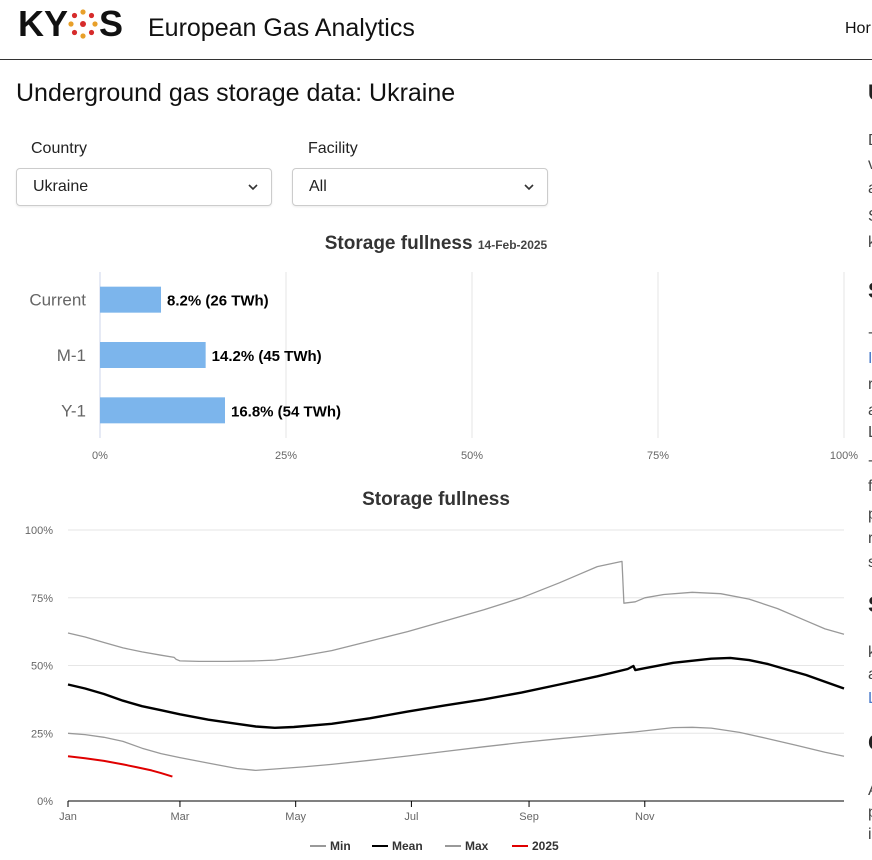  What do you see at coordinates (870, 93) in the screenshot?
I see `right-column-heading: U` at bounding box center [870, 93].